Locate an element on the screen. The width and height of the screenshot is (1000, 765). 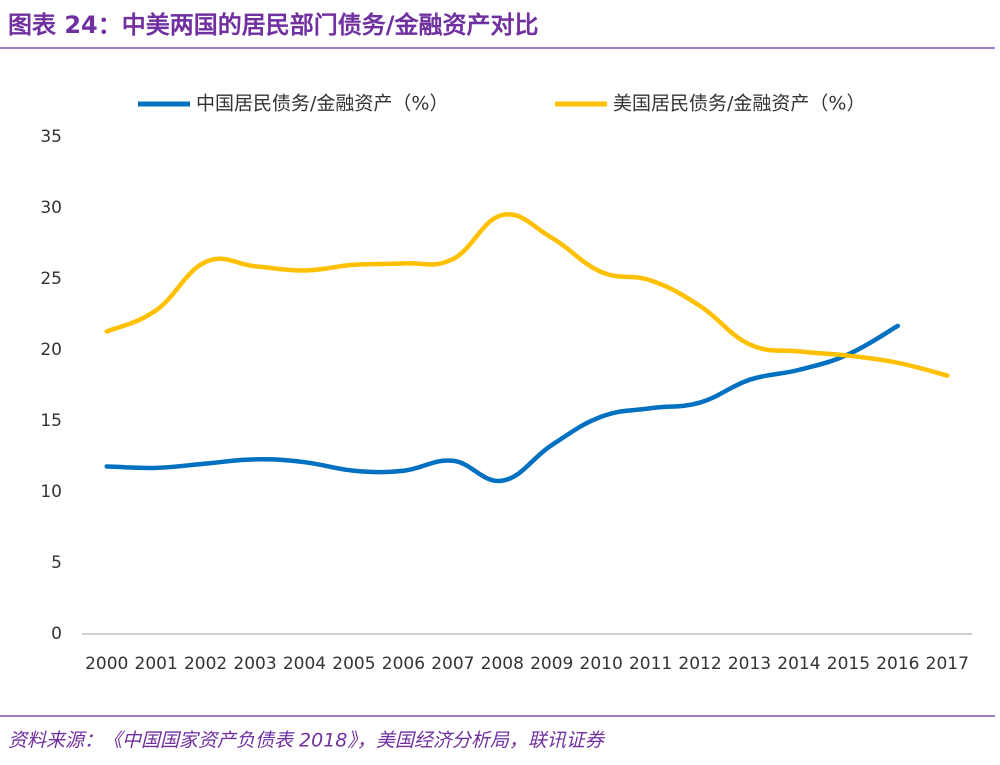
x-tick-label: 2014 is located at coordinates (798, 664).